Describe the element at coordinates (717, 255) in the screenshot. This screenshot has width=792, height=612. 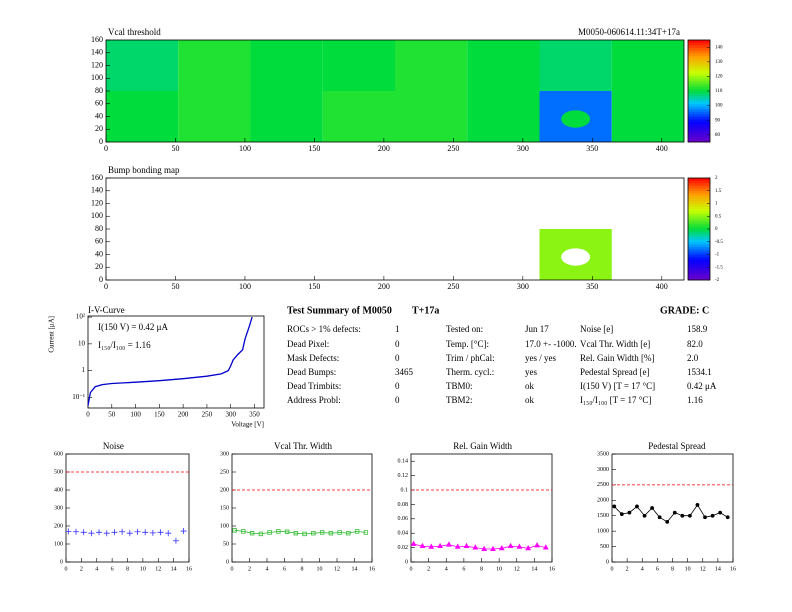
I see `colorbar-label: -1` at that location.